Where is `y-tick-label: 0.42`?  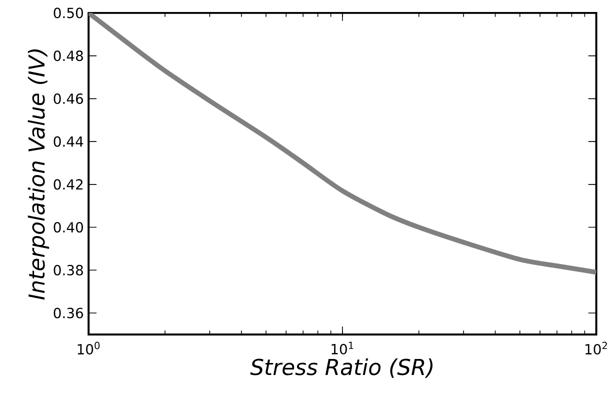 y-tick-label: 0.42 is located at coordinates (68, 184).